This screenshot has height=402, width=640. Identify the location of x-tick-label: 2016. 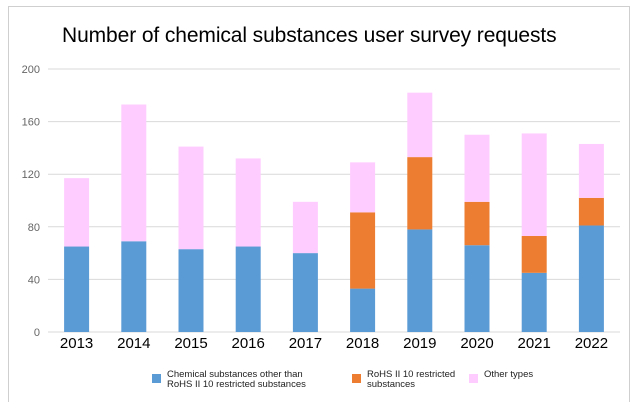
(248, 343).